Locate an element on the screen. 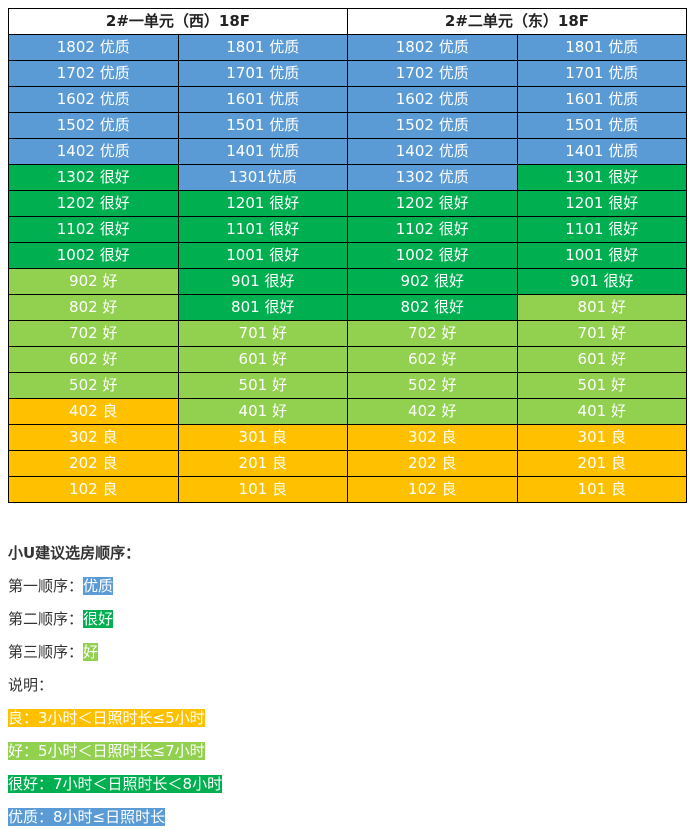  unit-cell: 1702 优质 is located at coordinates (432, 73).